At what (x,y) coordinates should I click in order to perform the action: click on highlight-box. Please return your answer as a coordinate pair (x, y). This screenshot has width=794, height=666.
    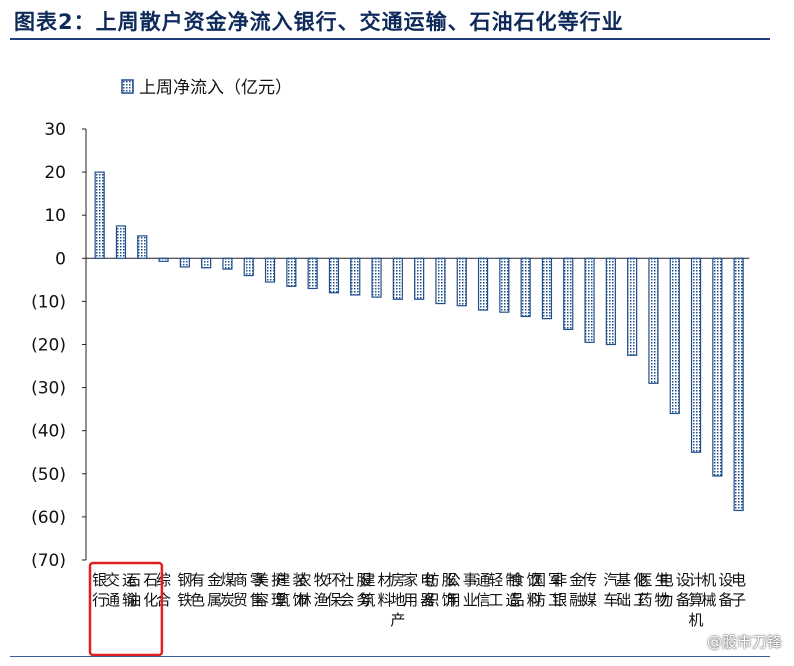
    Looking at the image, I should click on (126, 609).